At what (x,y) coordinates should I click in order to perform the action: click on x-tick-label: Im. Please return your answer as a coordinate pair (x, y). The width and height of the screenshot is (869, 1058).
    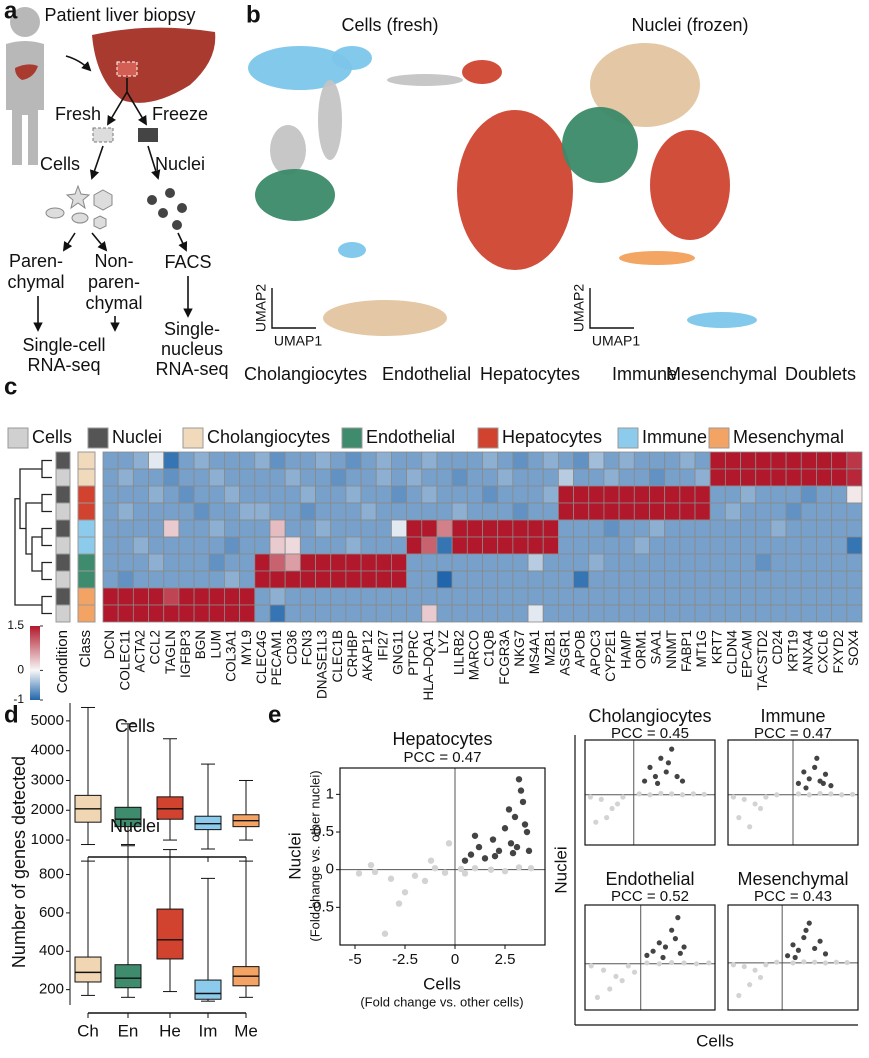
    Looking at the image, I should click on (208, 1030).